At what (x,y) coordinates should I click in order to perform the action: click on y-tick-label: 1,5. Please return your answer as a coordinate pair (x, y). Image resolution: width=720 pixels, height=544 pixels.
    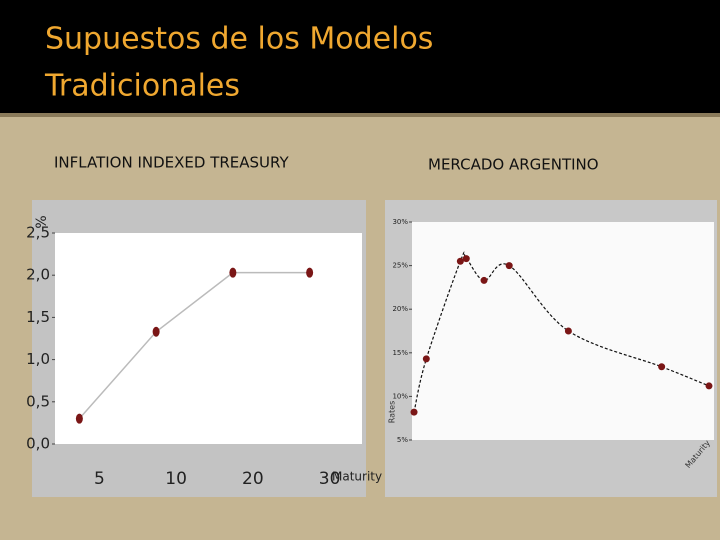
    Looking at the image, I should click on (38, 317).